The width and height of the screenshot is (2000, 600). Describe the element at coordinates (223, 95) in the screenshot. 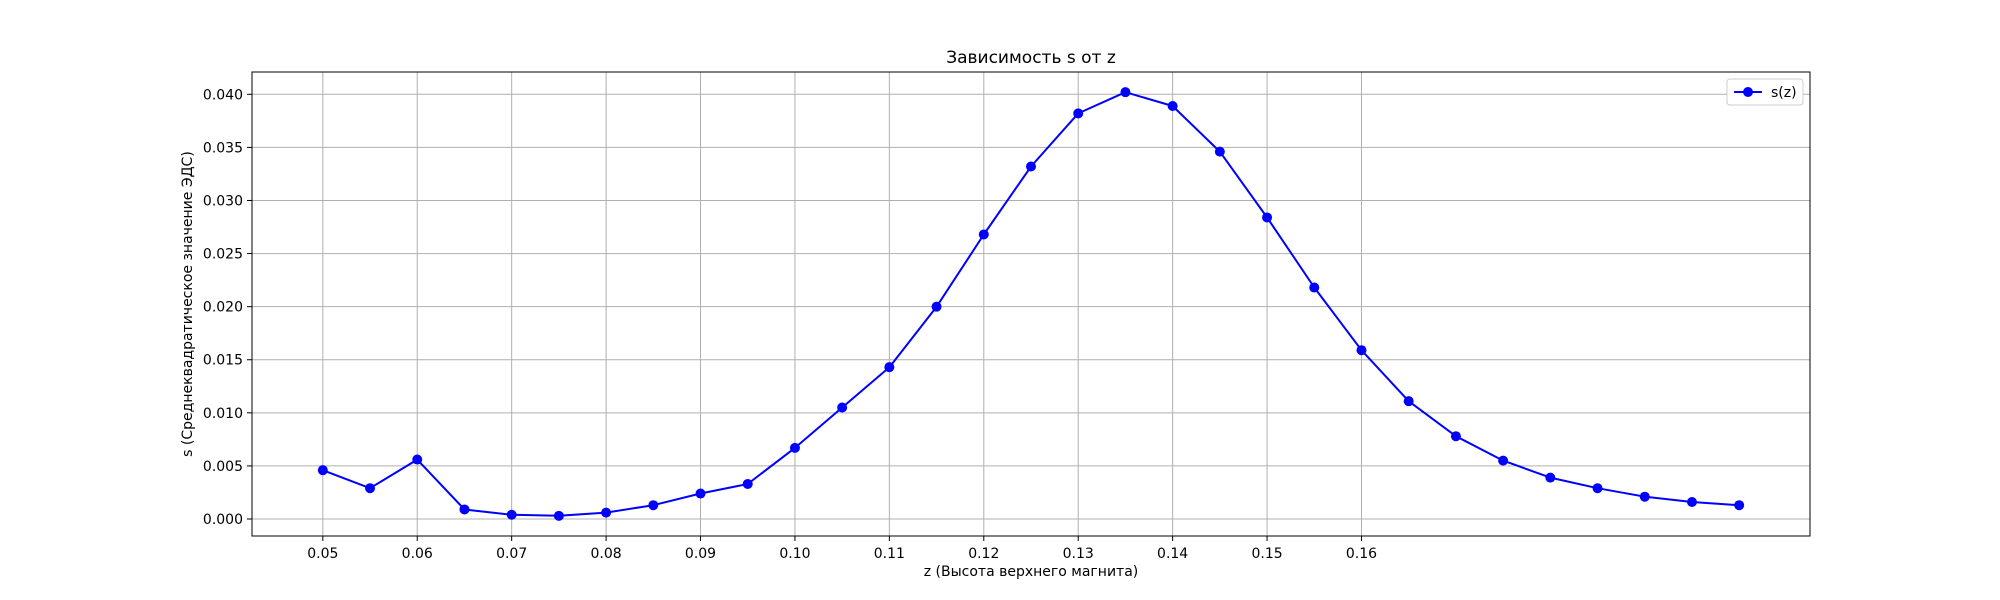

I see `y-tick-label: 0.040` at that location.